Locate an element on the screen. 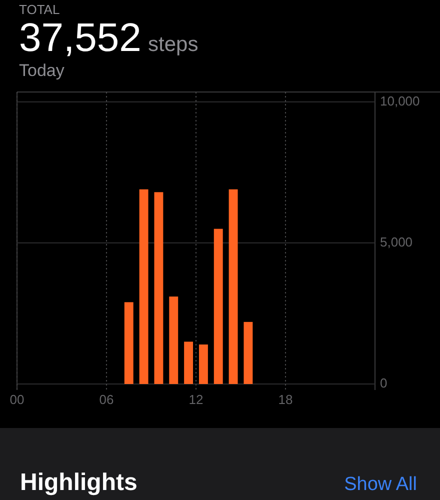 Image resolution: width=440 pixels, height=500 pixels. y-tick-label: 10,000 is located at coordinates (400, 100).